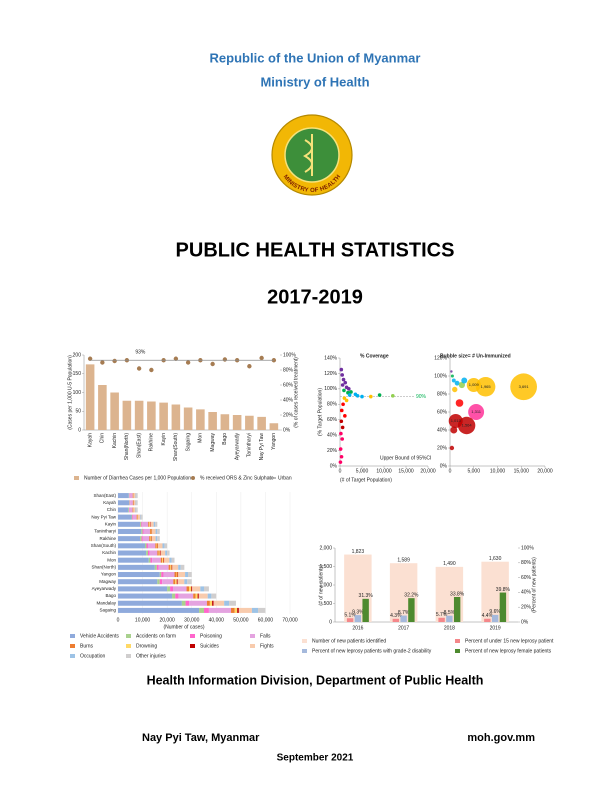  I want to click on x-tick-label: Mon, so click(201, 438).